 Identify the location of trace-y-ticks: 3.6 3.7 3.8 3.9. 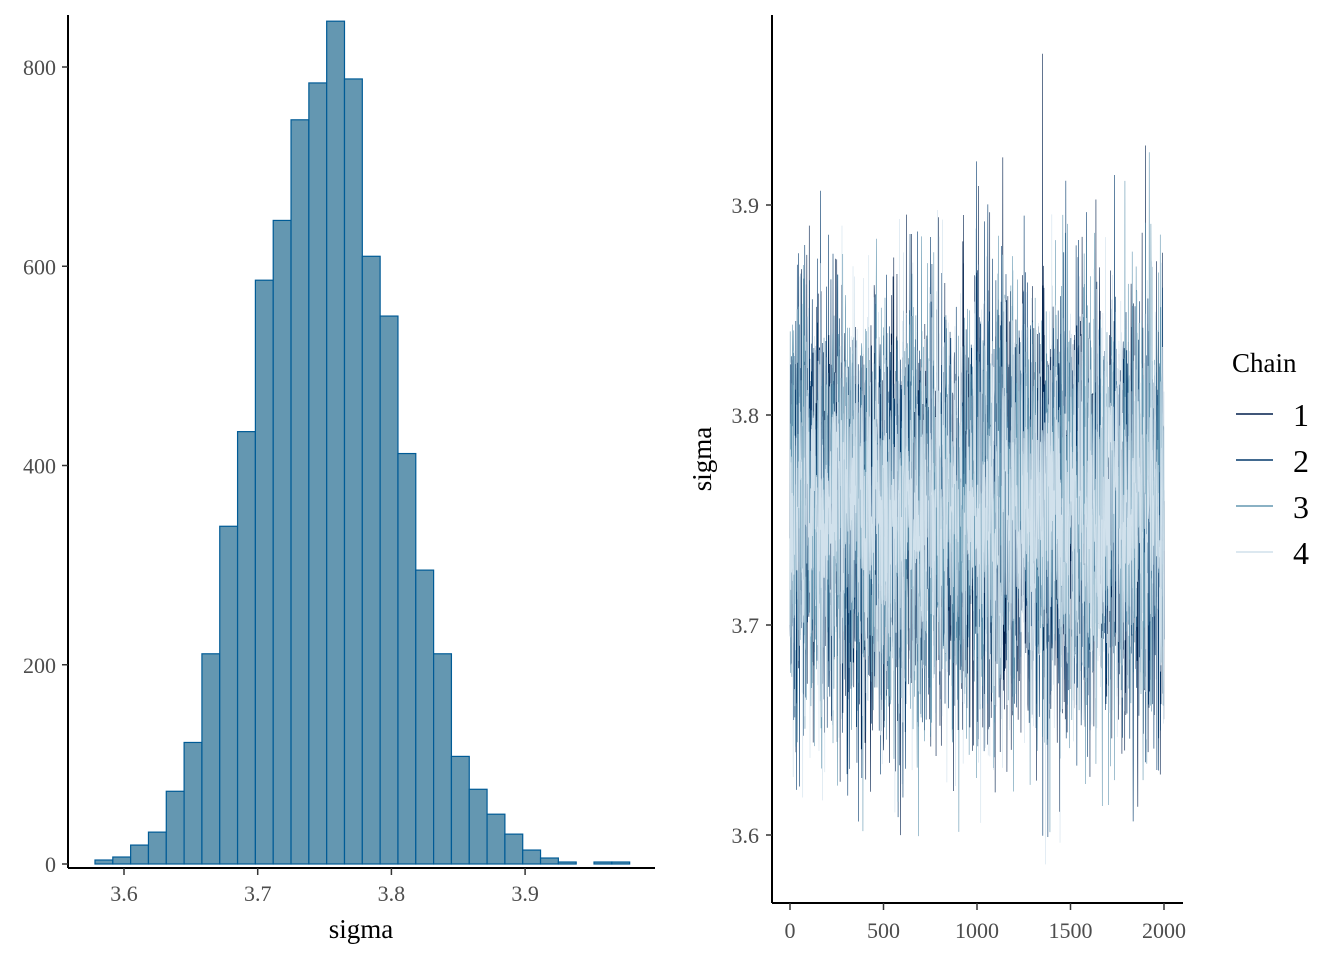
(752, 520).